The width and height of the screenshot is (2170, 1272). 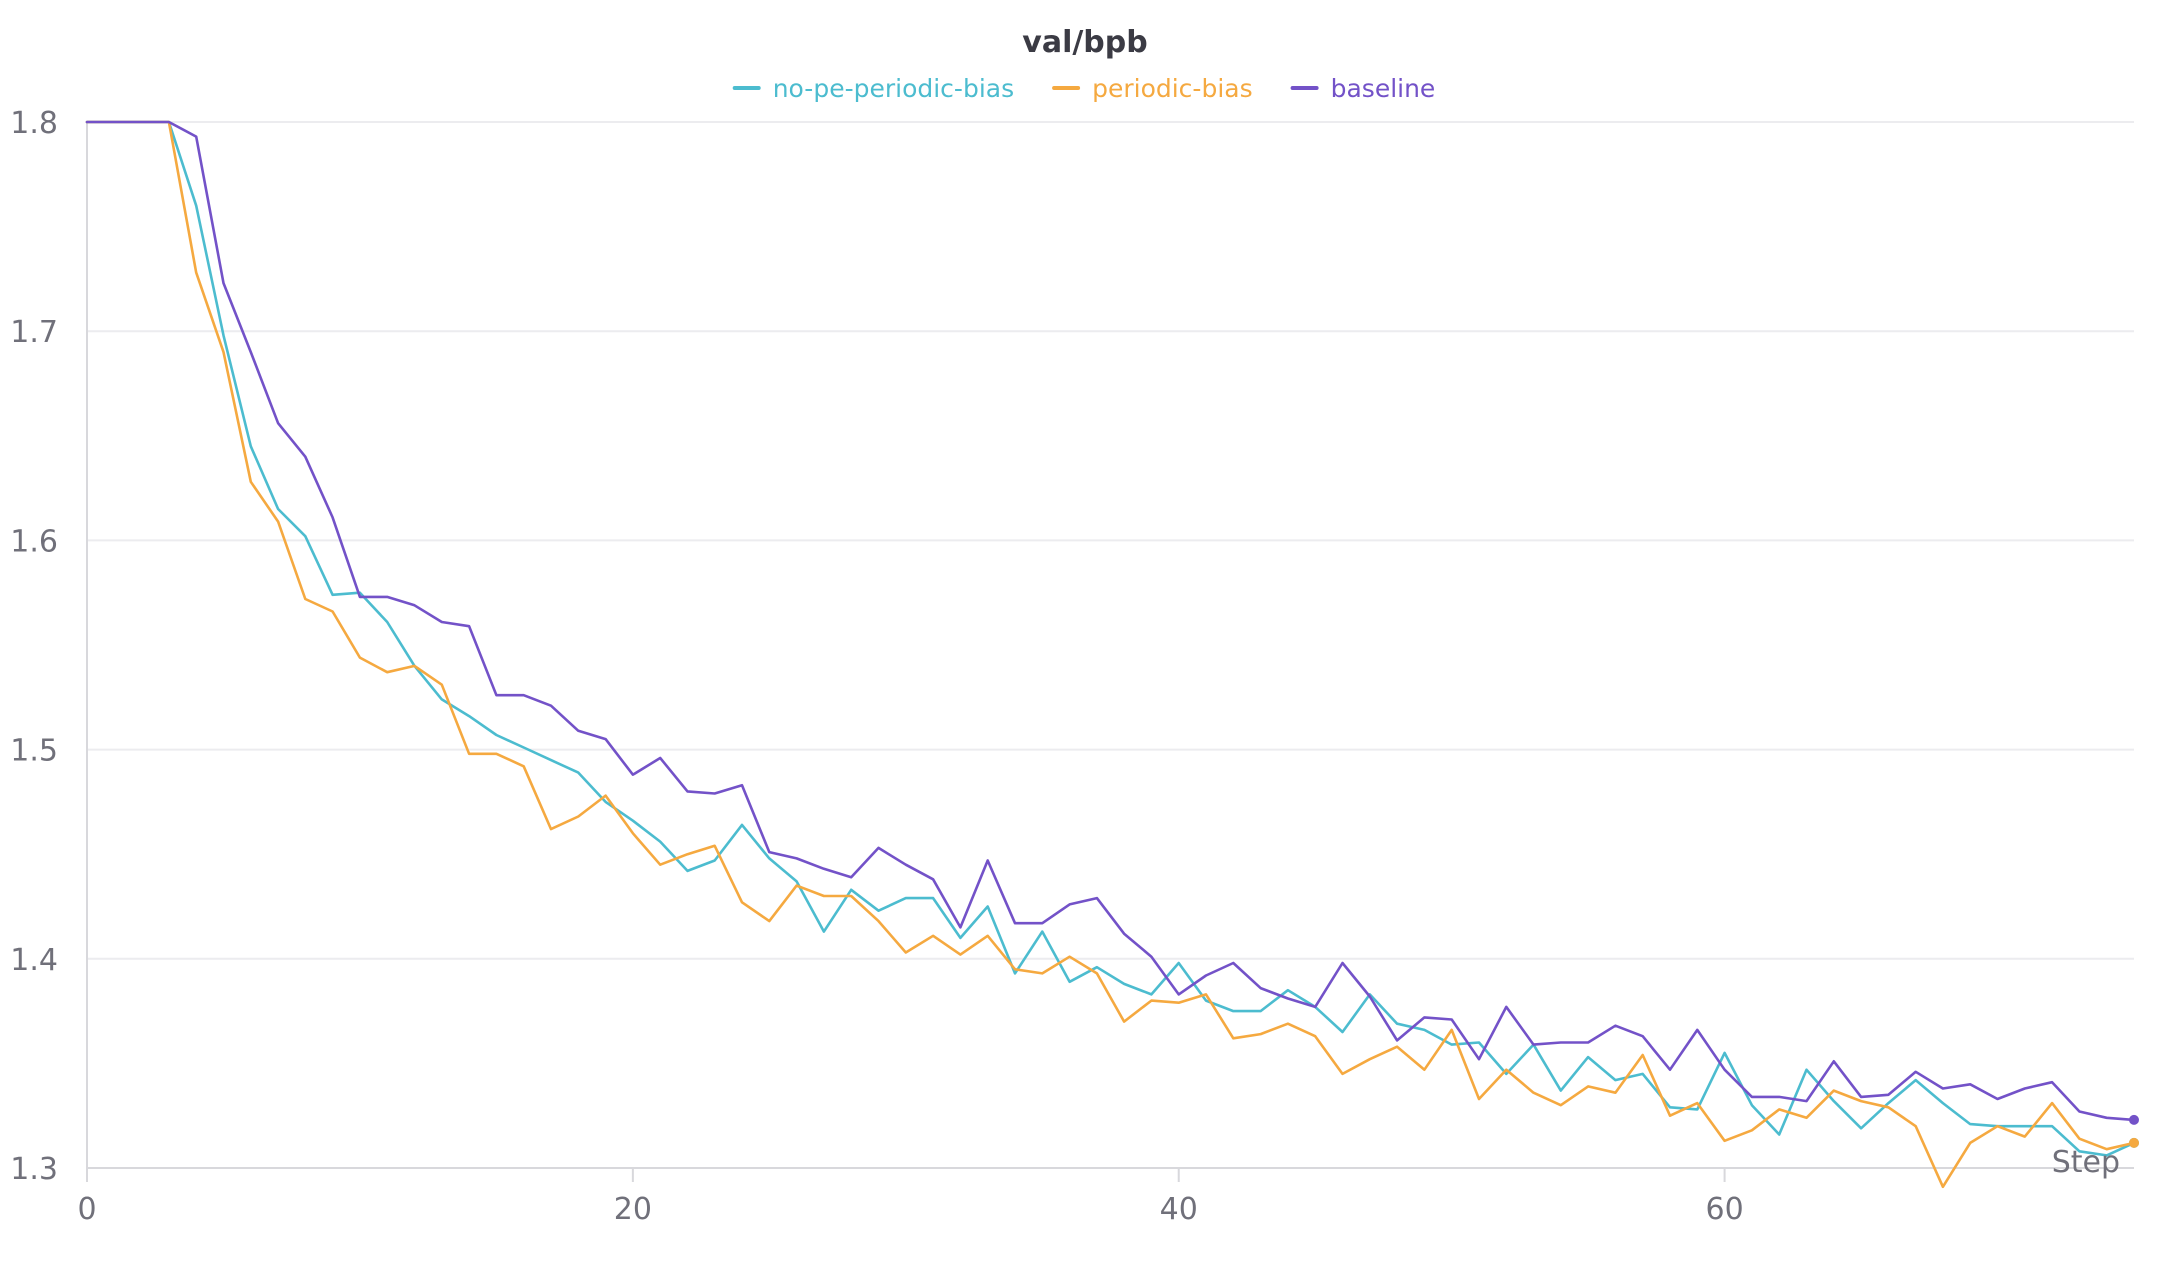 What do you see at coordinates (1725, 1209) in the screenshot?
I see `x-tick-label: 60` at bounding box center [1725, 1209].